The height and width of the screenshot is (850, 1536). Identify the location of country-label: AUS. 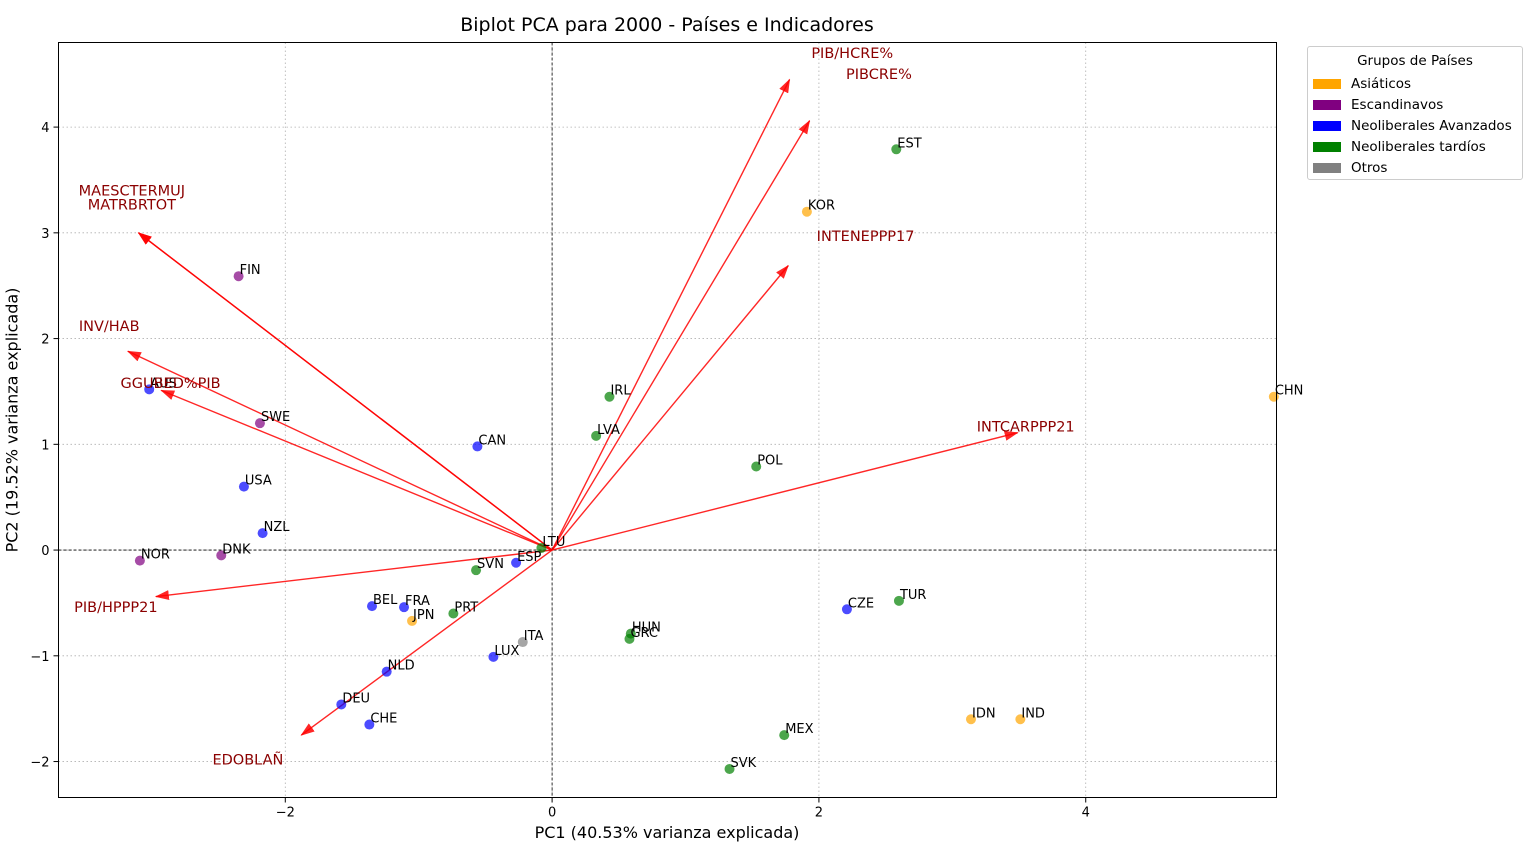
(163, 383).